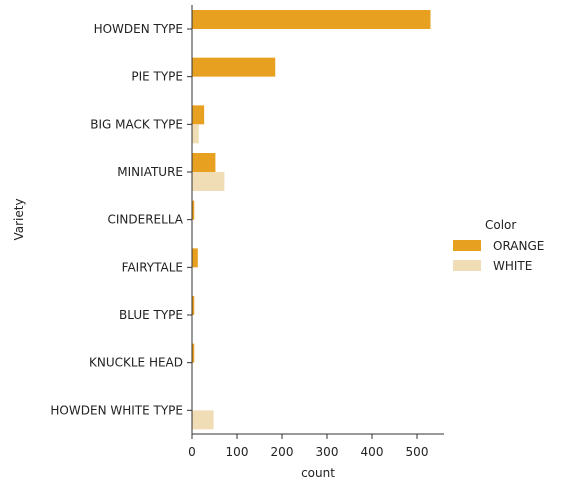 The image size is (564, 489). Describe the element at coordinates (198, 115) in the screenshot. I see `bar-big-mack-type-orange` at that location.